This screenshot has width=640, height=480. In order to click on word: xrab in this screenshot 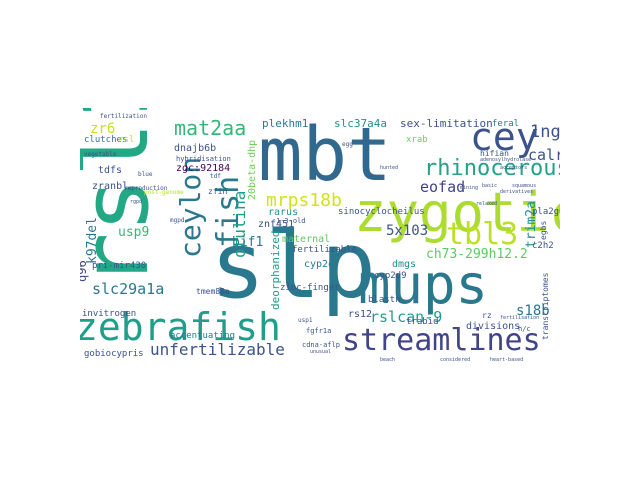, I will do `click(417, 140)`.